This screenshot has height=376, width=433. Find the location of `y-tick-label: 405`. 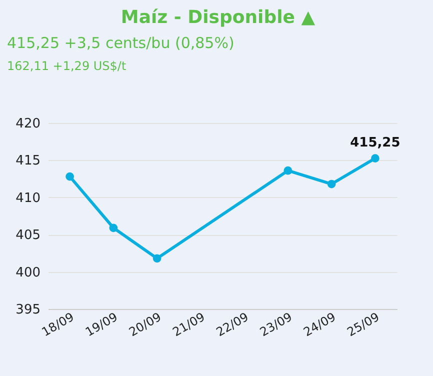

y-tick-label: 405 is located at coordinates (28, 236).